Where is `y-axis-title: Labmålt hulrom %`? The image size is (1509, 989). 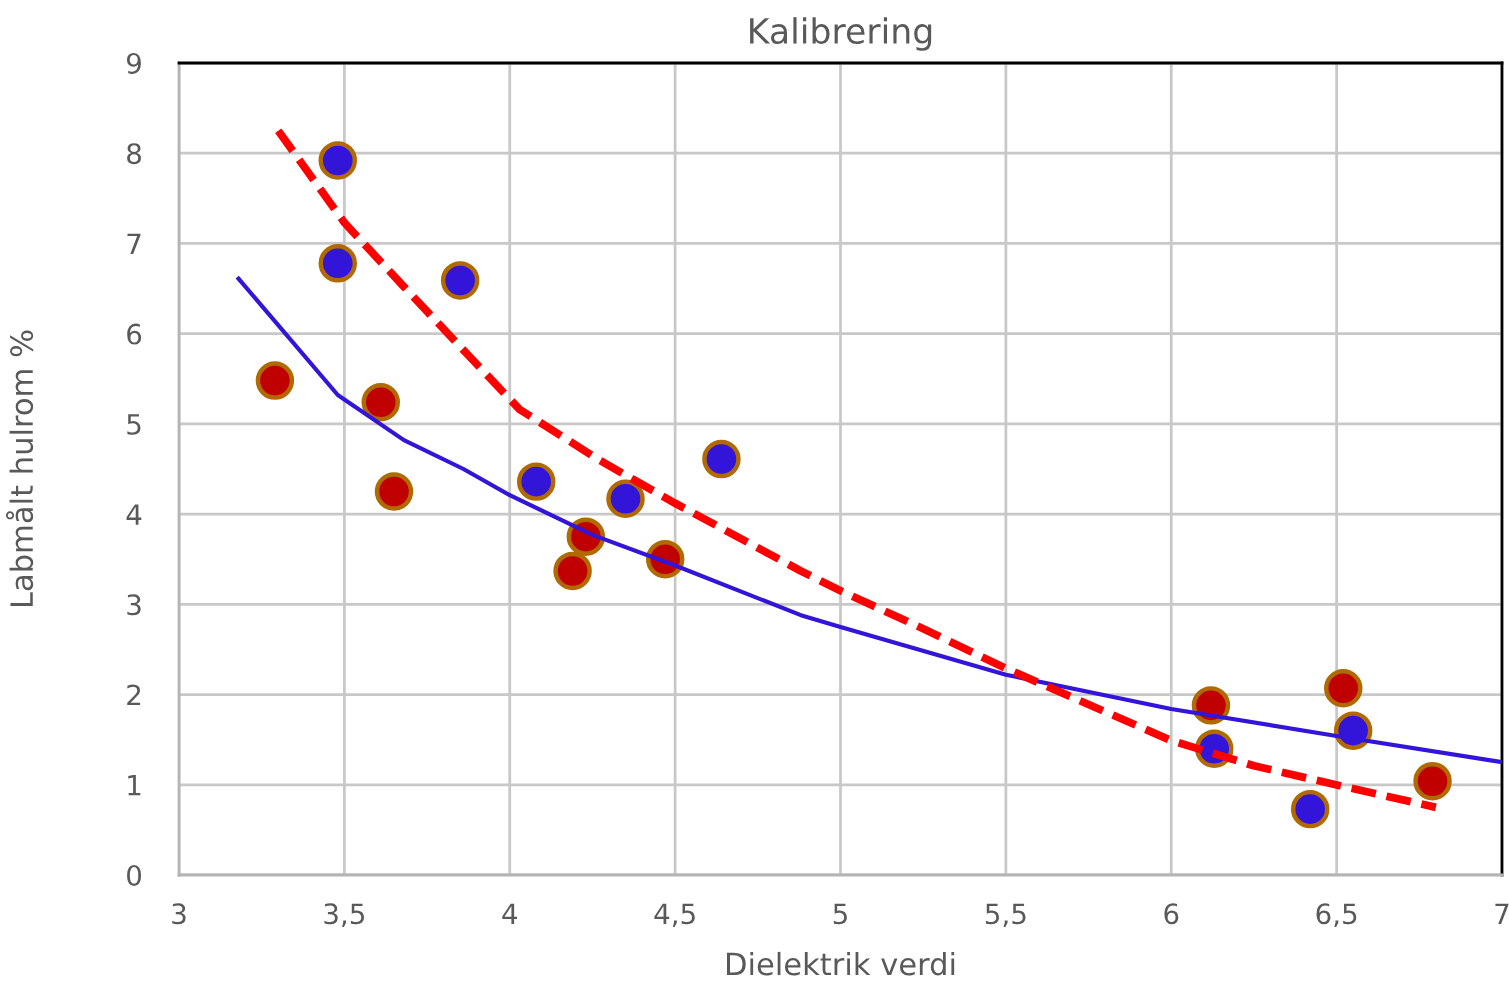
y-axis-title: Labmålt hulrom % is located at coordinates (19, 468).